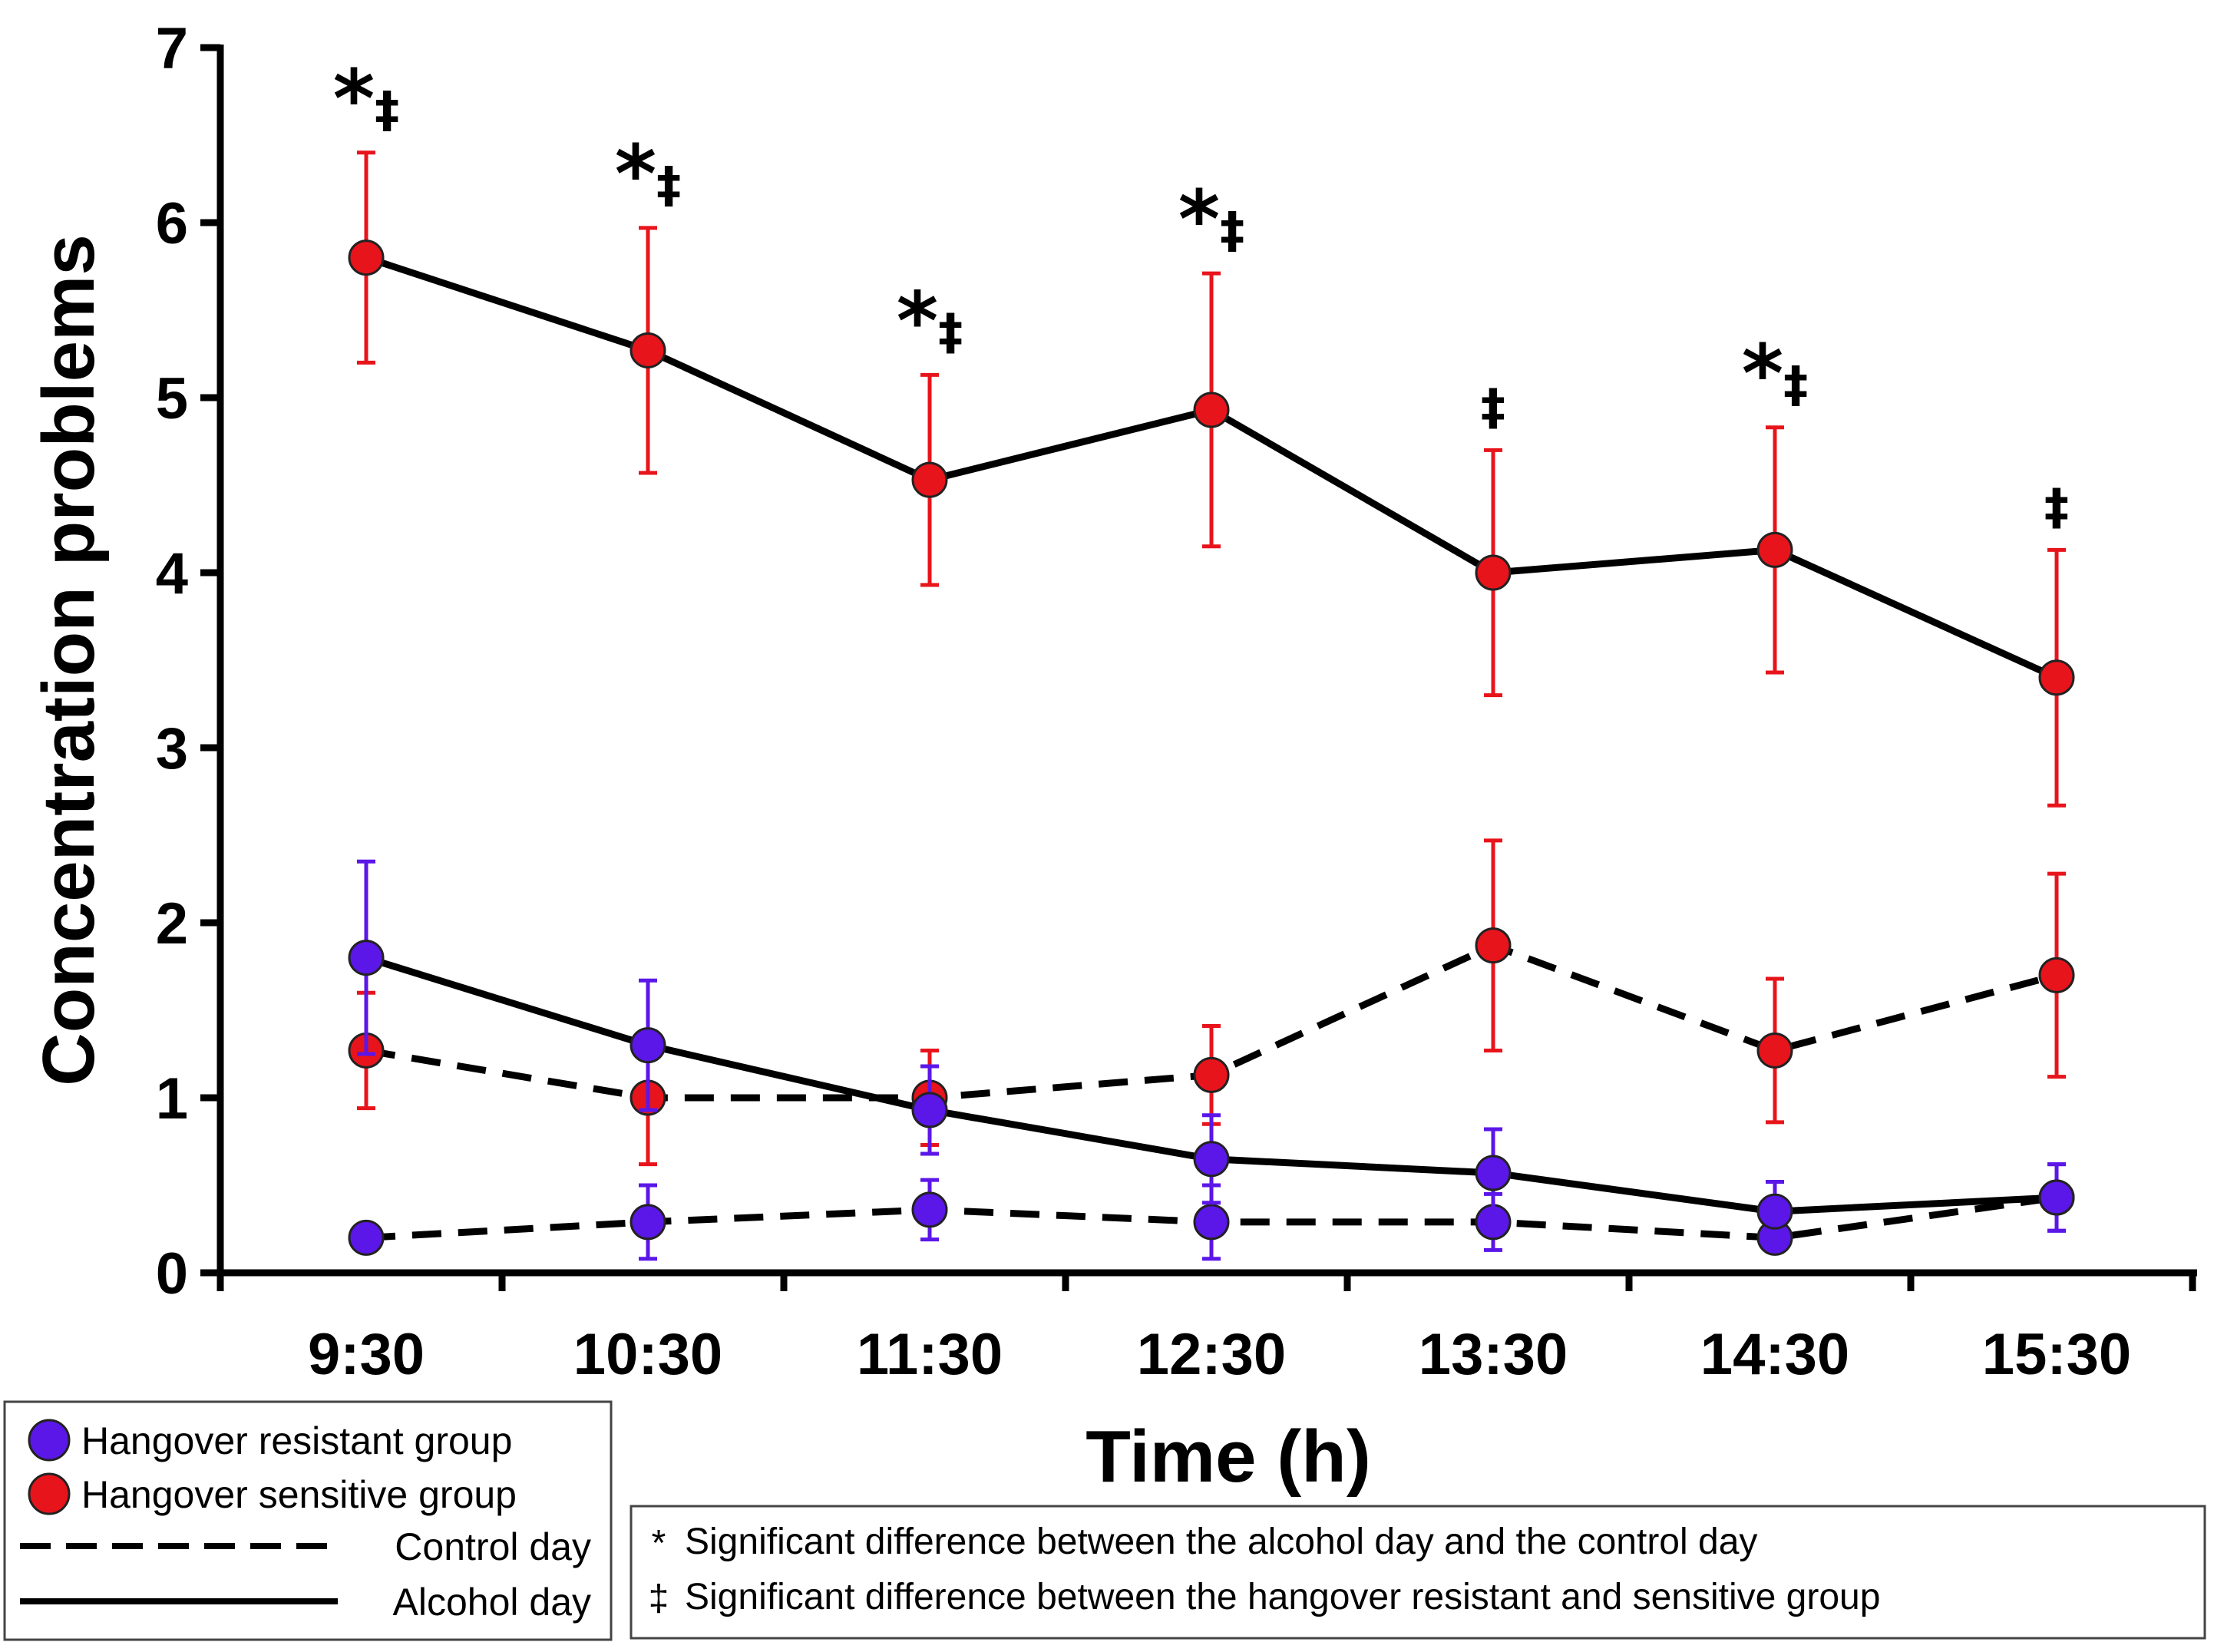 Image resolution: width=2214 pixels, height=1652 pixels. I want to click on legend-label: Hangover resistant group, so click(296, 1440).